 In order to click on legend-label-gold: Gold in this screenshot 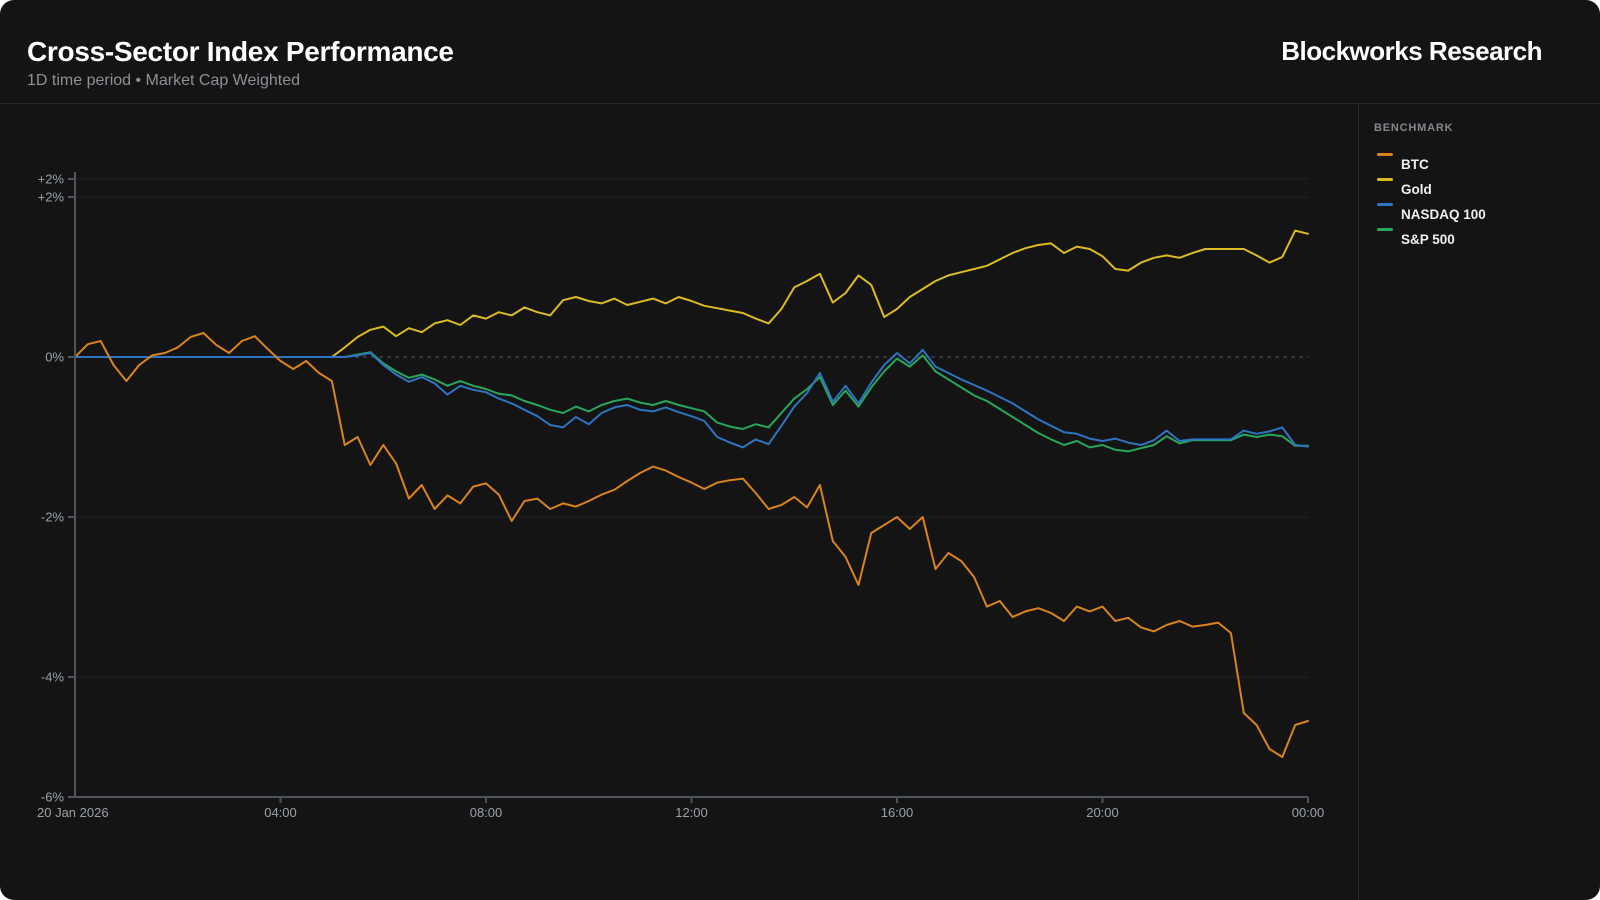, I will do `click(1416, 189)`.